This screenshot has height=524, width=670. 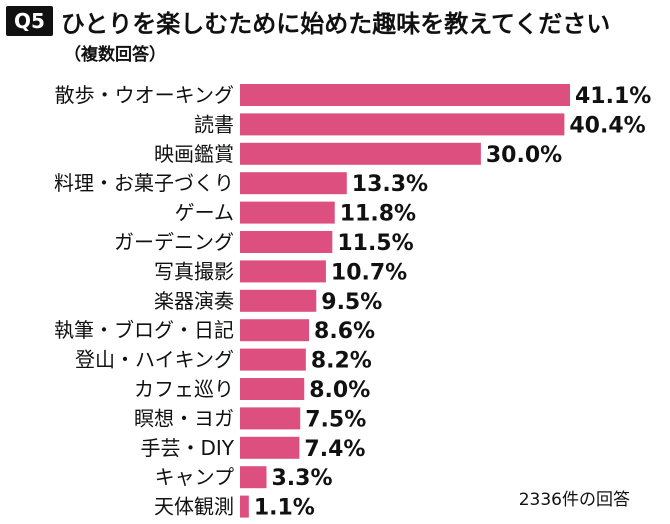 I want to click on category-label: ガーデニング, so click(x=174, y=242).